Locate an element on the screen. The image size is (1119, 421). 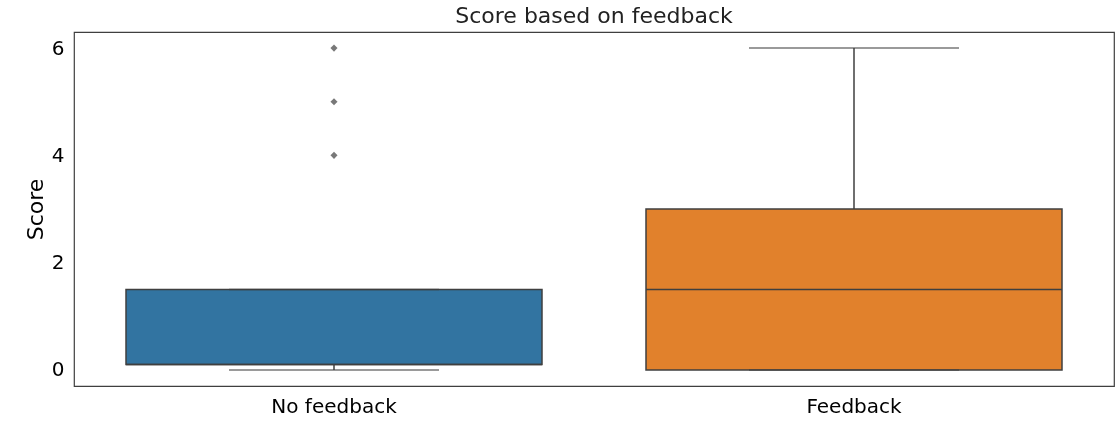
x-tick-label: No feedback is located at coordinates (334, 405).